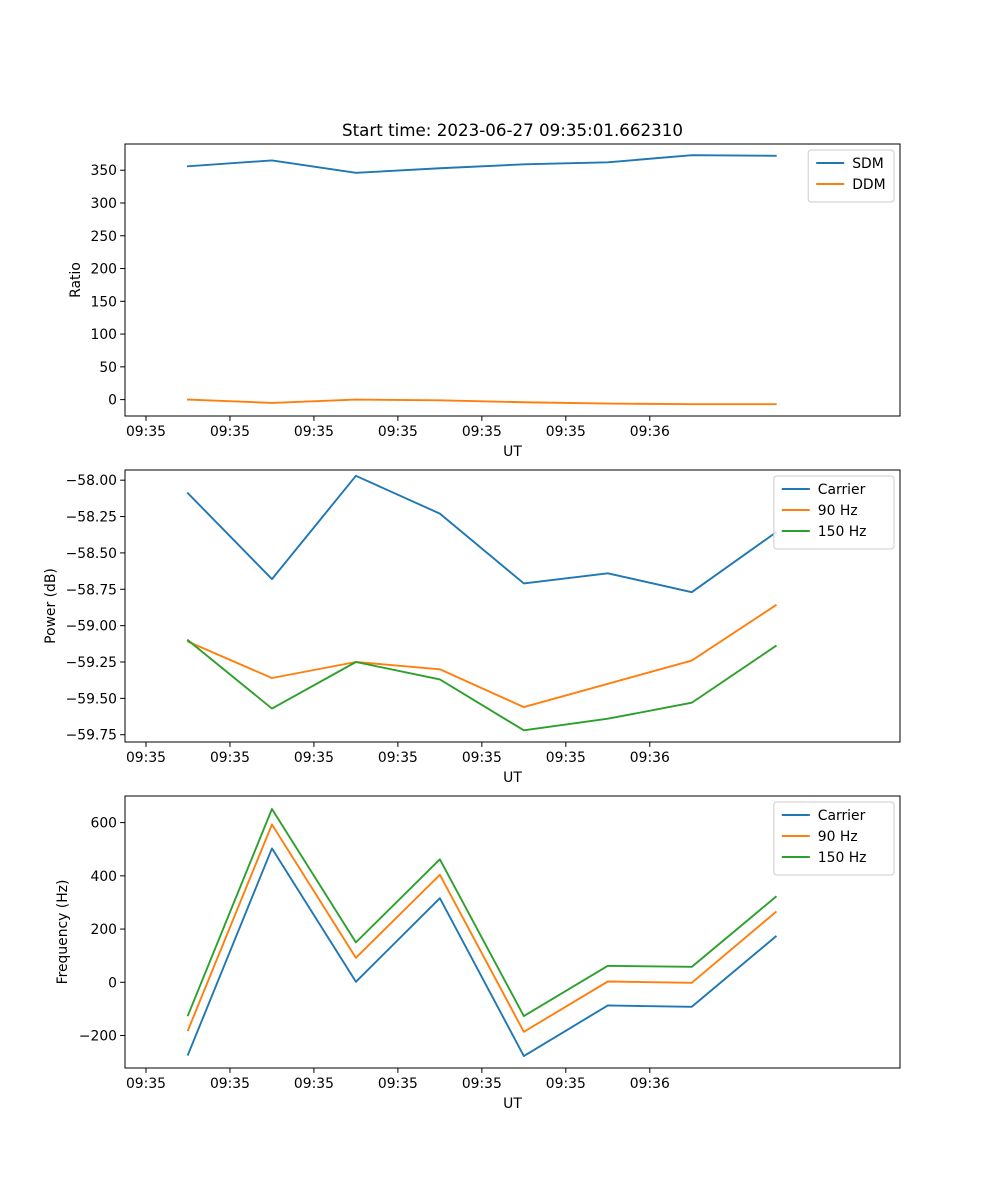  I want to click on y-tick-label: 600, so click(103, 824).